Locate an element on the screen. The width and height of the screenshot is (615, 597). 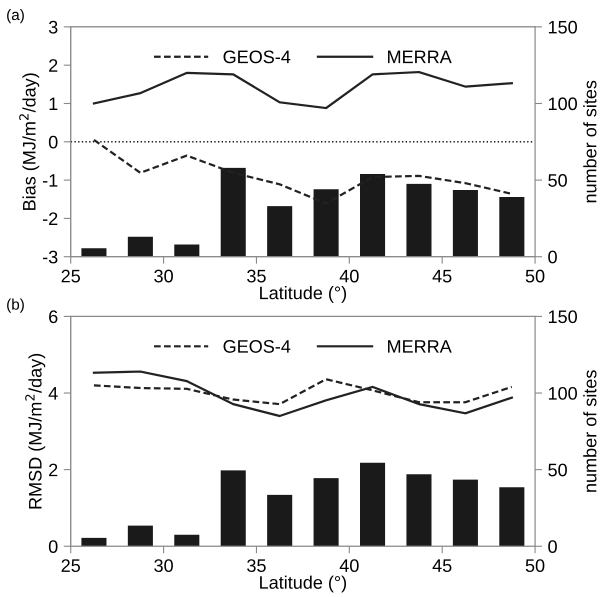
y-tick-label: 4 is located at coordinates (53, 393).